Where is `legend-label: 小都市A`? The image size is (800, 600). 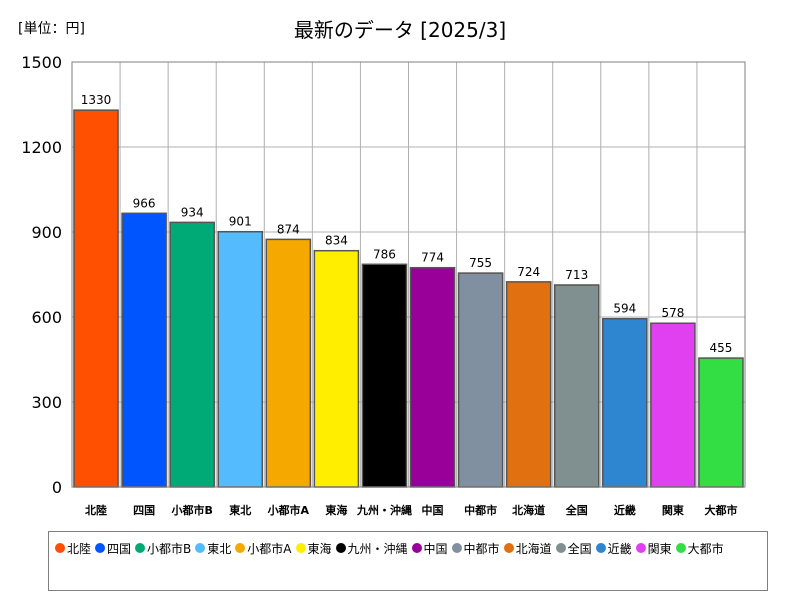 legend-label: 小都市A is located at coordinates (269, 548).